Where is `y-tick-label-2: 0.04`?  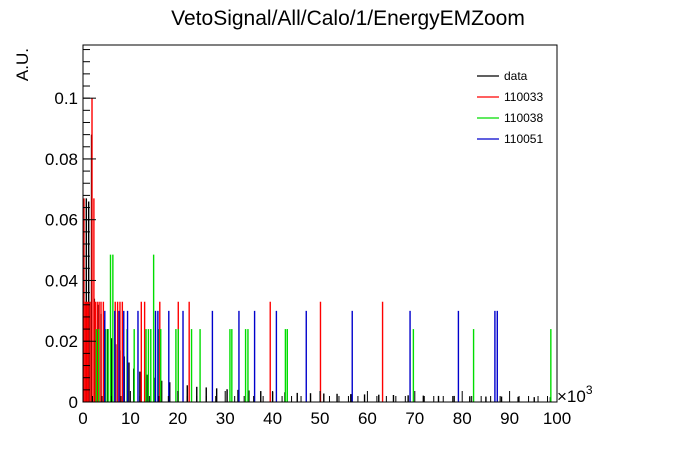 y-tick-label-2: 0.04 is located at coordinates (61, 280).